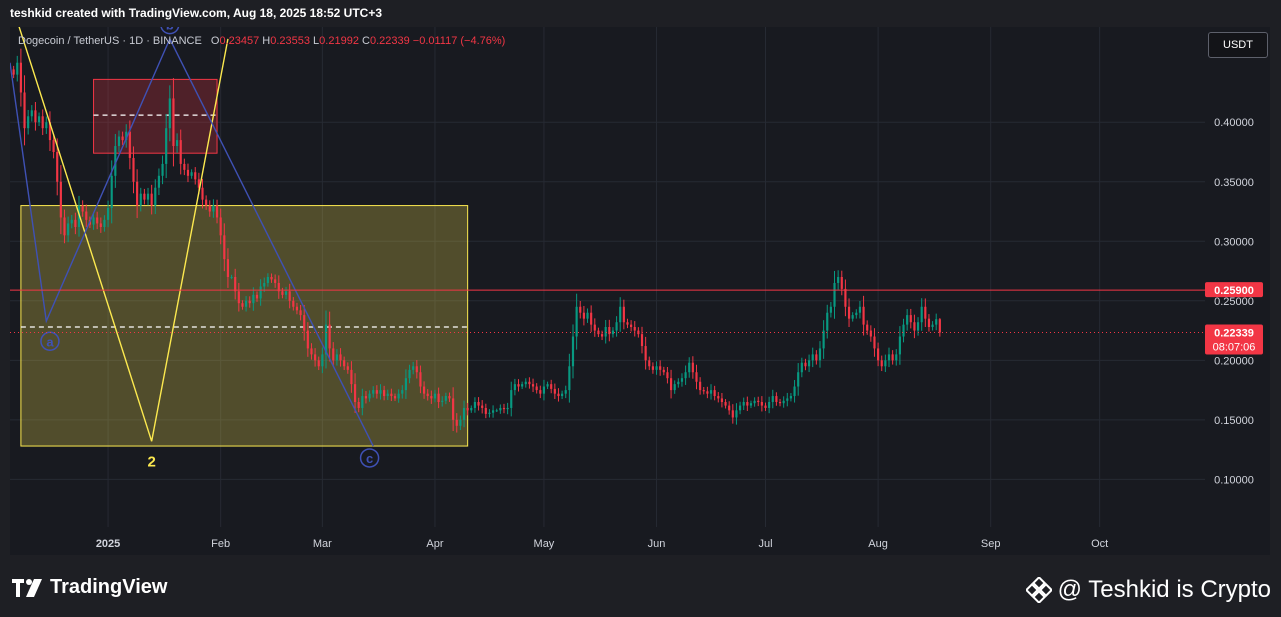 The image size is (1281, 617). What do you see at coordinates (369, 458) in the screenshot?
I see `wave-label: c` at bounding box center [369, 458].